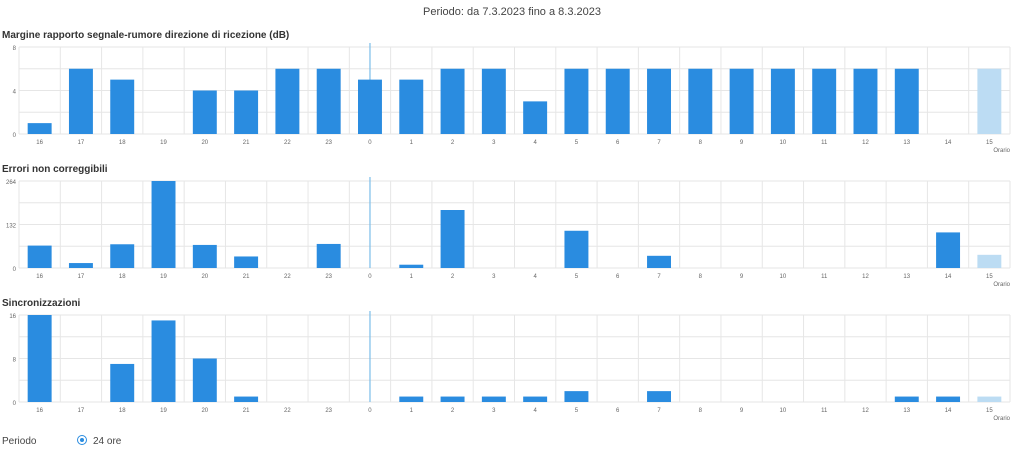 This screenshot has height=450, width=1024. Describe the element at coordinates (12, 317) in the screenshot. I see `y-tick-label: 16` at that location.